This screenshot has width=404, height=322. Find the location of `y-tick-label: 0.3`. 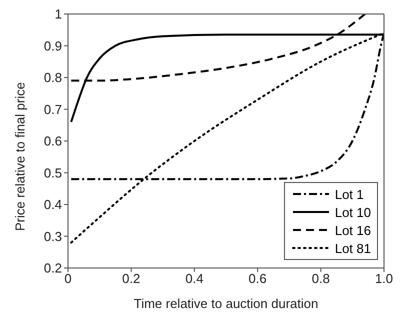

y-tick-label: 0.3 is located at coordinates (53, 236).